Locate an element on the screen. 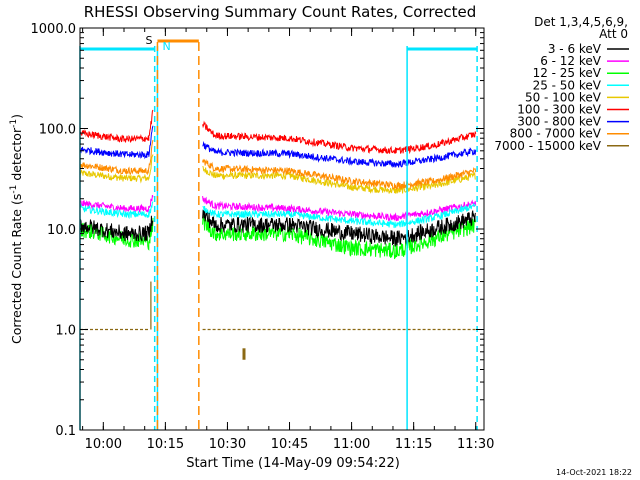  night-flag-label: N is located at coordinates (166, 46).